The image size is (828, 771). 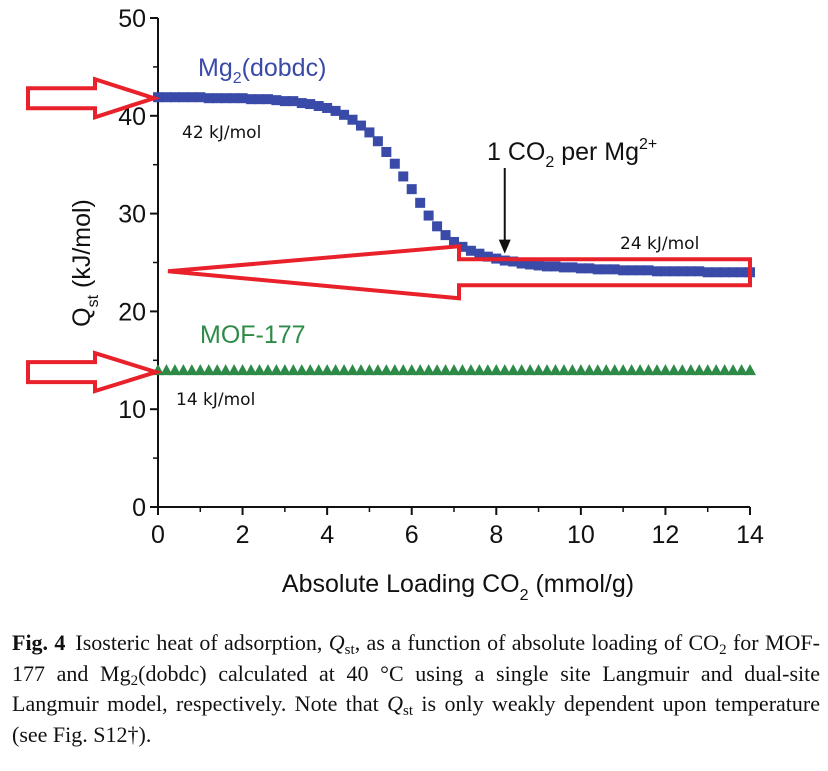 What do you see at coordinates (581, 535) in the screenshot?
I see `x-tick-label: 10` at bounding box center [581, 535].